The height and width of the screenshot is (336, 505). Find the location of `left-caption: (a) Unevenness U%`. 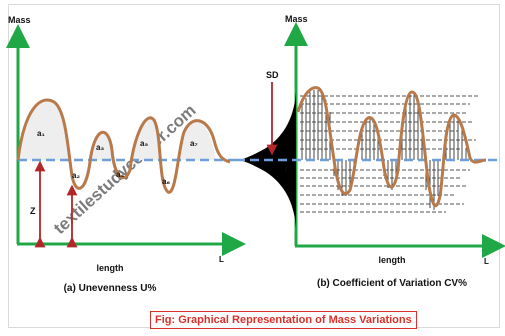

left-caption: (a) Unevenness U% is located at coordinates (110, 288).